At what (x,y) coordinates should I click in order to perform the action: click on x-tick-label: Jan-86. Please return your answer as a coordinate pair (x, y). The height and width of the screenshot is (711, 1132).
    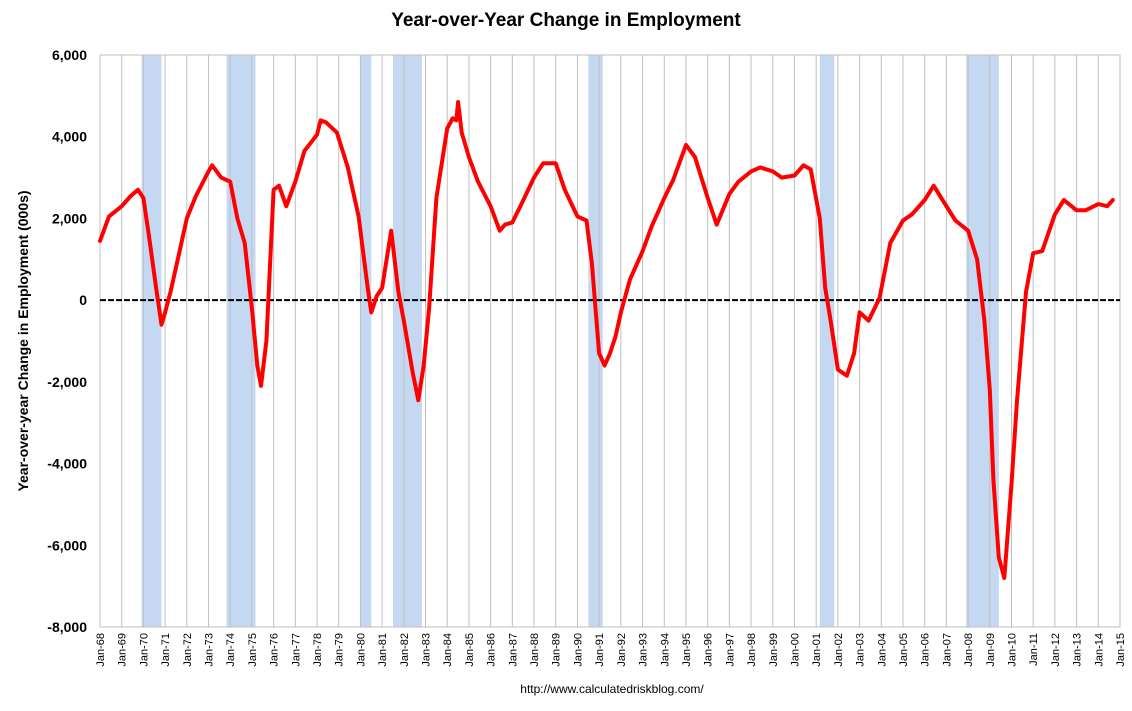
    Looking at the image, I should click on (492, 650).